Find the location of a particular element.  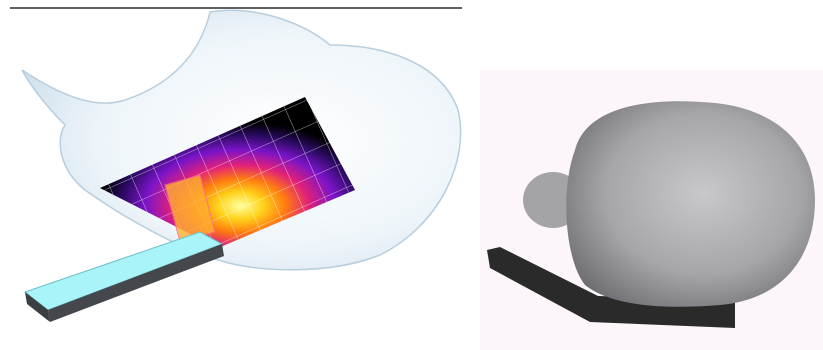

antenna-front is located at coordinates (136, 283).